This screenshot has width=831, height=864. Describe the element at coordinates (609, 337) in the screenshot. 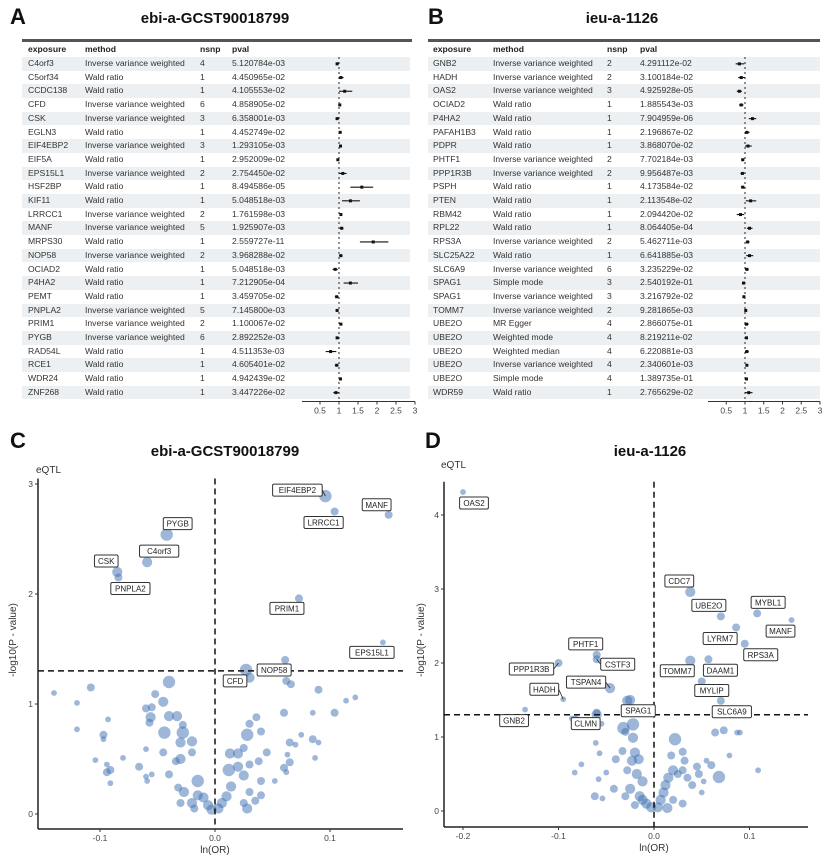

I see `cell-nsnp: 4` at that location.